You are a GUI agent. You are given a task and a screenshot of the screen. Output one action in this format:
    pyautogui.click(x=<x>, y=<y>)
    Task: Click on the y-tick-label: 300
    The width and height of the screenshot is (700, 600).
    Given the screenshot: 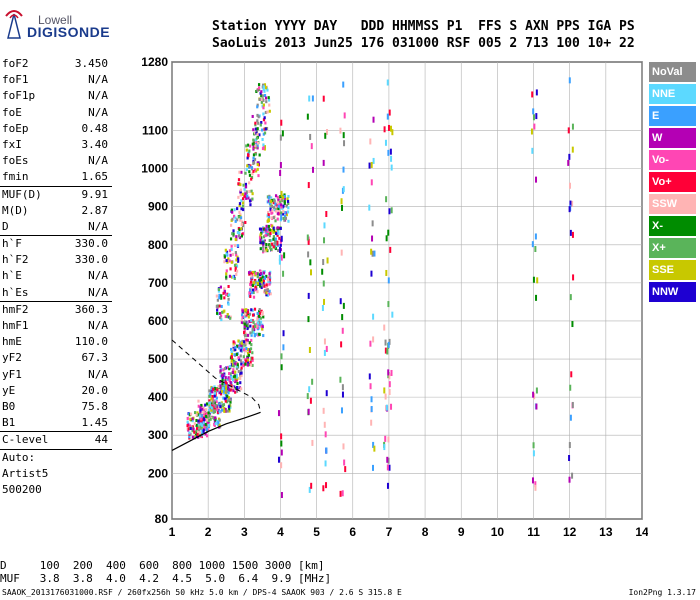 What is the action you would take?
    pyautogui.click(x=158, y=435)
    